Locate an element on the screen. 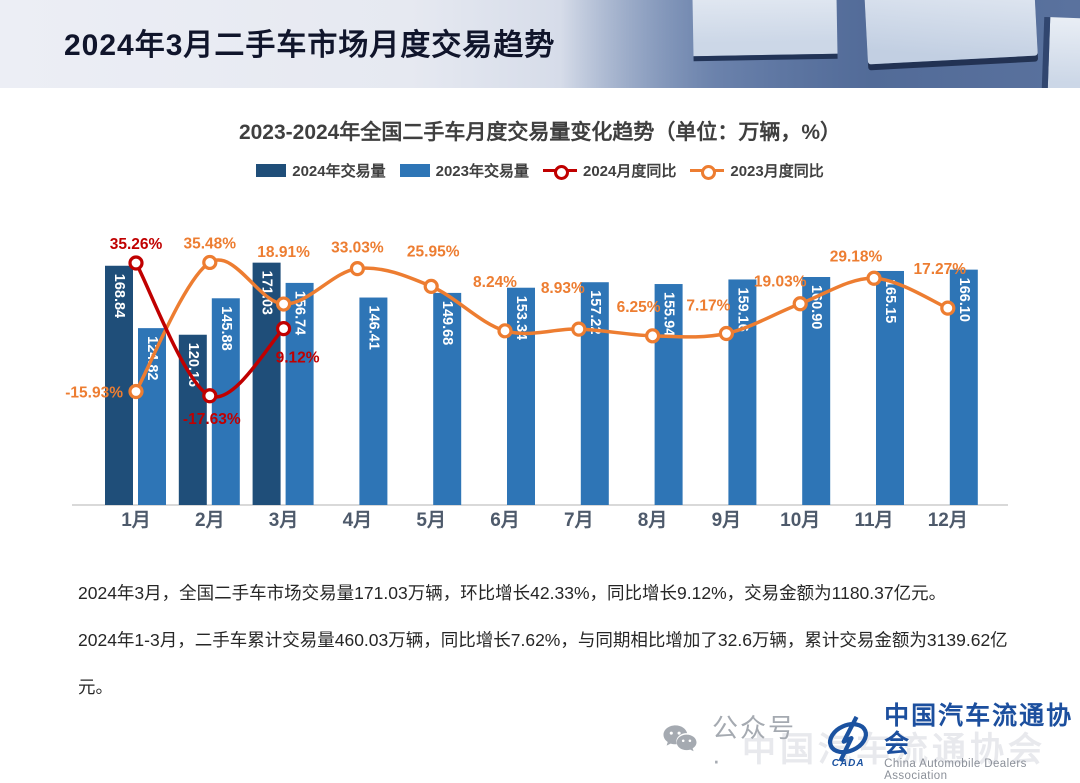  marker-2023月度同比-12月 is located at coordinates (948, 308).